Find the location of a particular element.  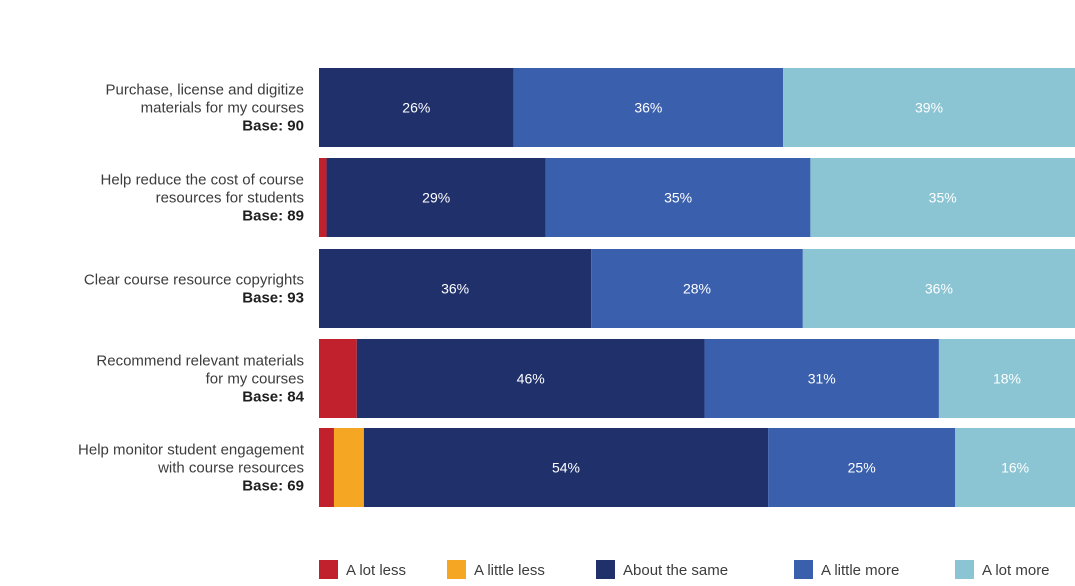

category-base: Base: 84 is located at coordinates (273, 397).